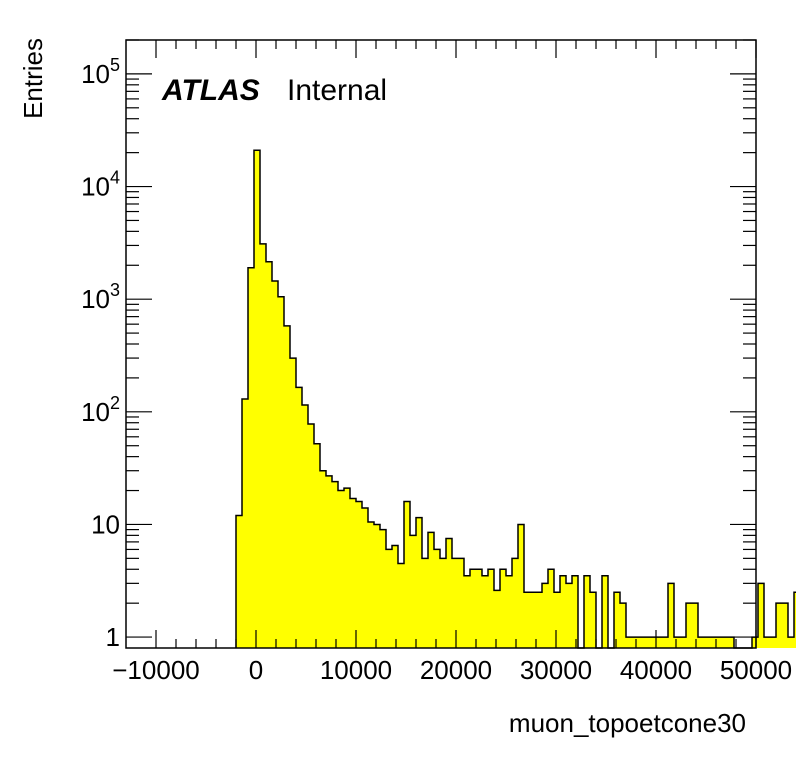  What do you see at coordinates (100, 72) in the screenshot?
I see `y-tick-label: 10⁵` at bounding box center [100, 72].